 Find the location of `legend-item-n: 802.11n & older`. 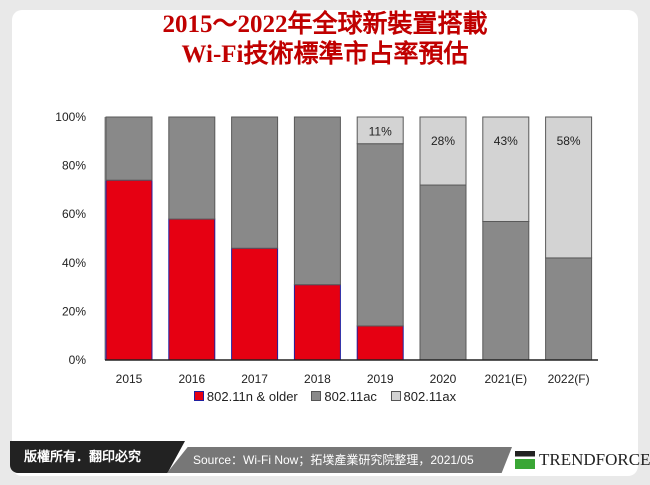

legend-item-n: 802.11n & older is located at coordinates (245, 396).